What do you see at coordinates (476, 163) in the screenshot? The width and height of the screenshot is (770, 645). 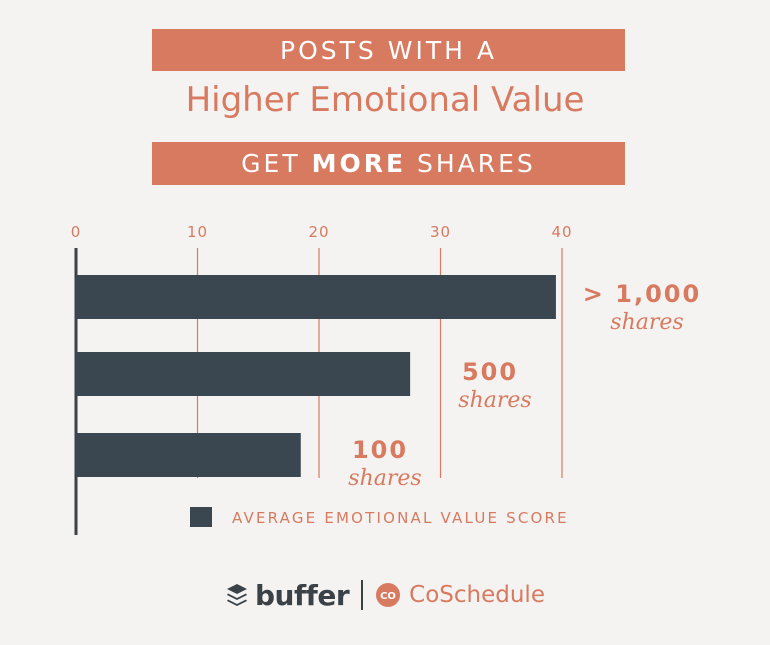 I see `title-line-3-suffix: SHARES` at bounding box center [476, 163].